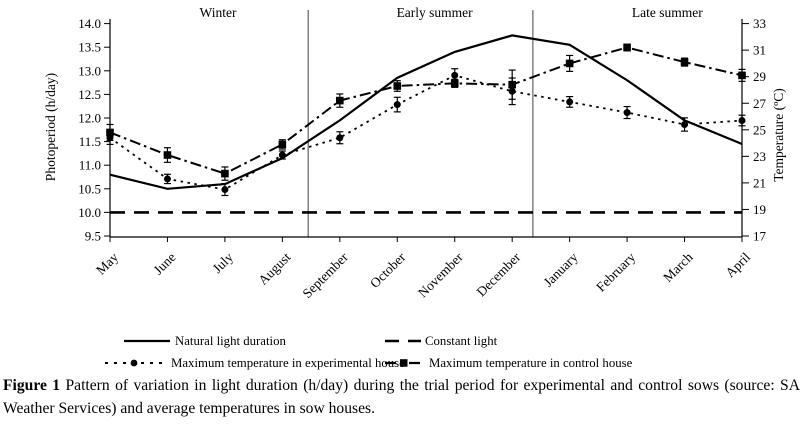 This screenshot has height=424, width=803. I want to click on left-axis-tick-label: 12.0, so click(89, 118).